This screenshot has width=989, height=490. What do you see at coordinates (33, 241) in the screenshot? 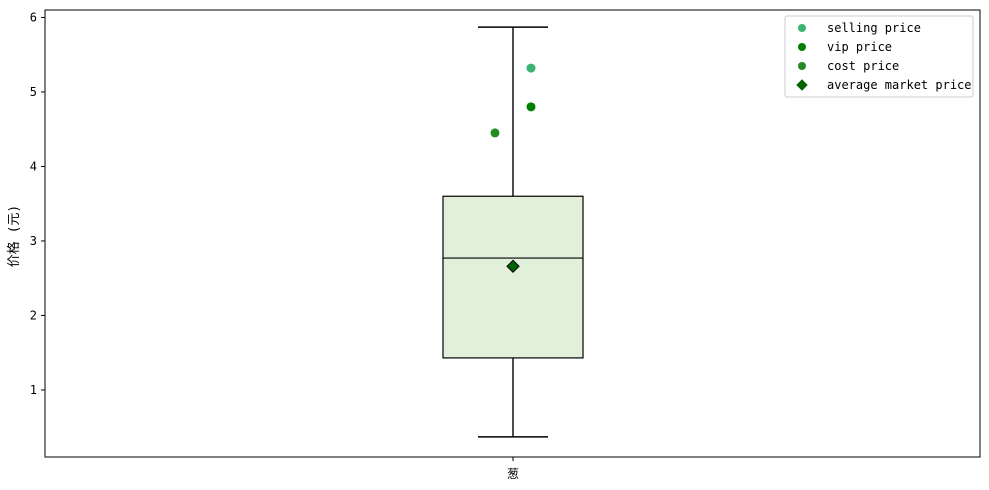
I see `y-tick-label: 3` at bounding box center [33, 241].